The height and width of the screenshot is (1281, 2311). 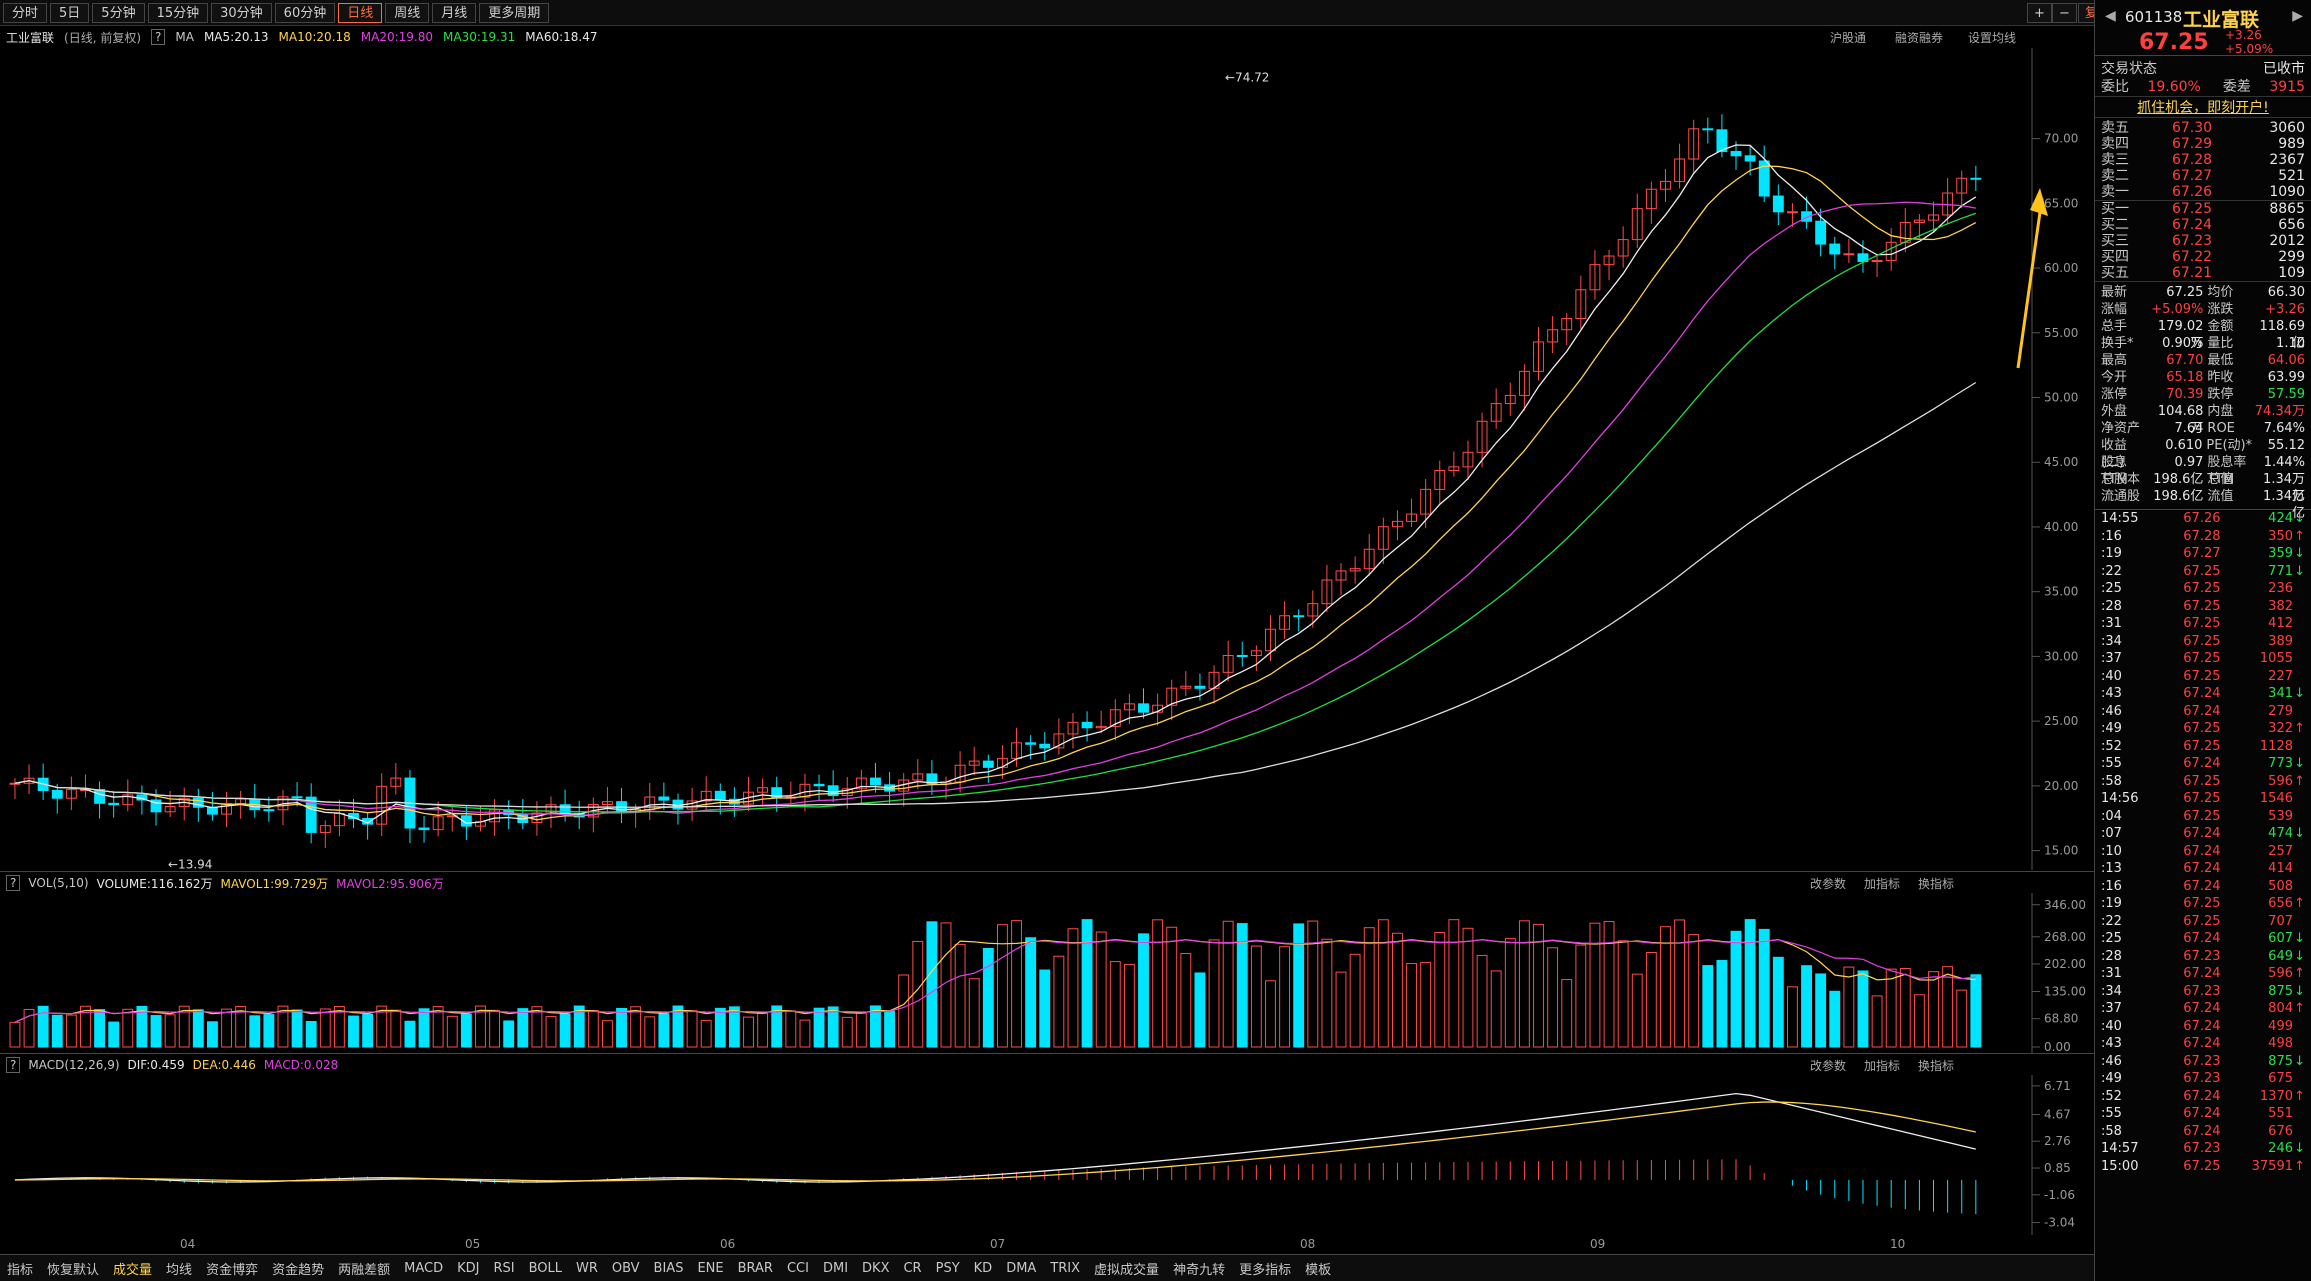 I want to click on indicator-tab: CR, so click(x=912, y=1268).